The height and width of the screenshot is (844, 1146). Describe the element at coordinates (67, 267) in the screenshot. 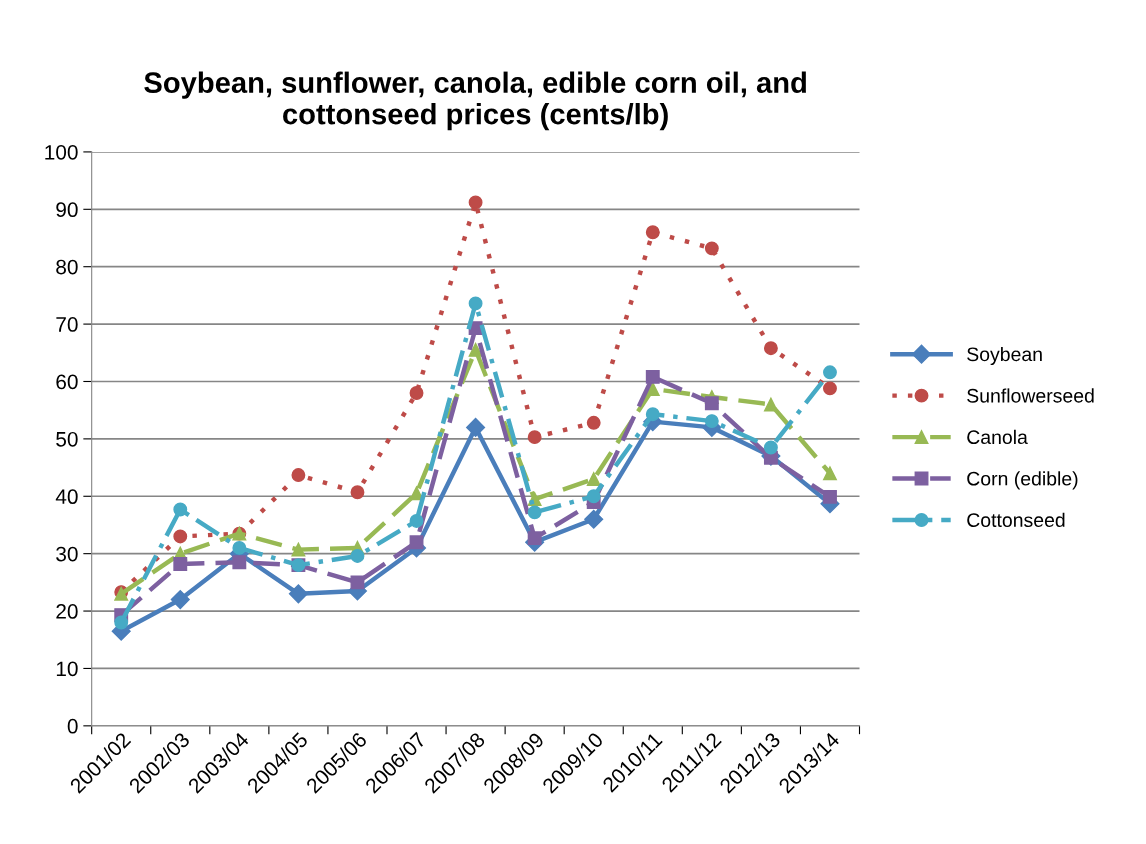

I see `y-tick-label: 80` at that location.